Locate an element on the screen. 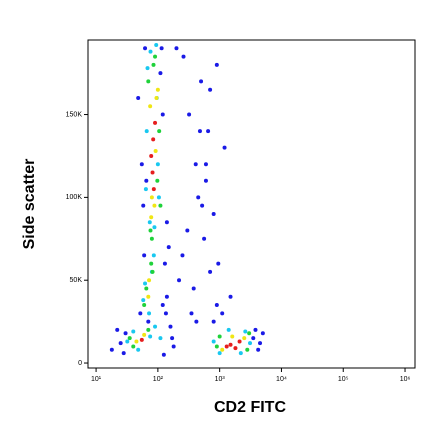  x-tick-label: 10⁴ is located at coordinates (281, 379).